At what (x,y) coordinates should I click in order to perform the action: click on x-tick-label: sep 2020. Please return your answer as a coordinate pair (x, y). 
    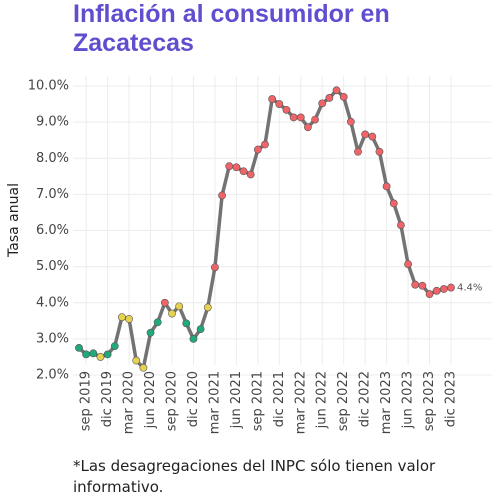
    Looking at the image, I should click on (172, 401).